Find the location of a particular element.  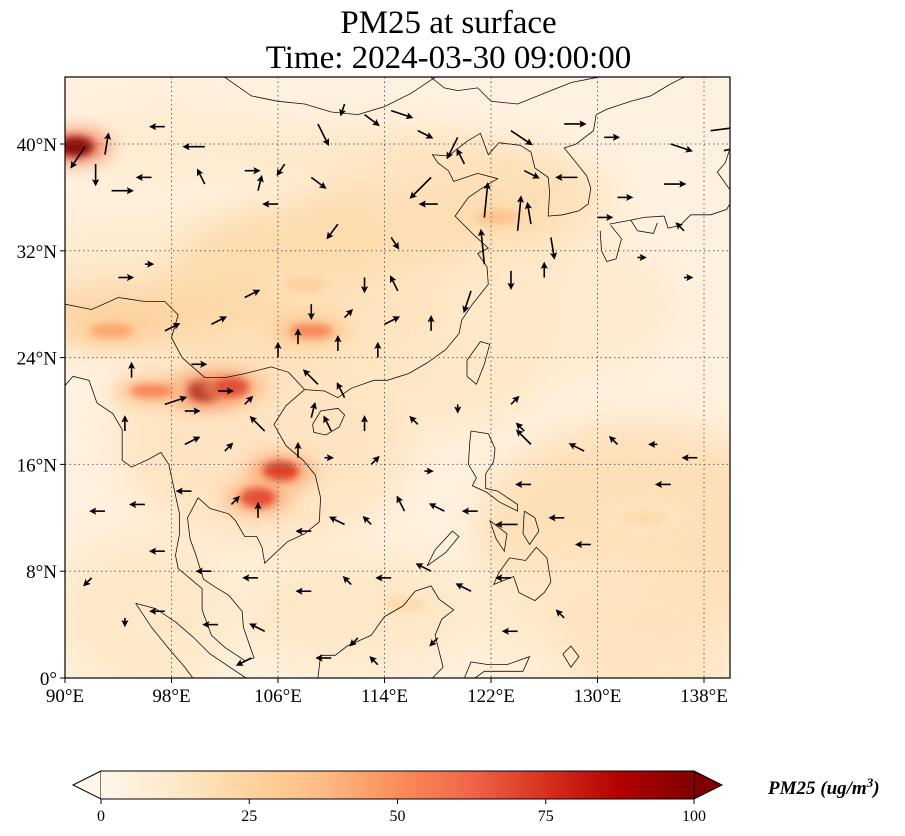

colorbar-tick-label: 100 is located at coordinates (694, 816).